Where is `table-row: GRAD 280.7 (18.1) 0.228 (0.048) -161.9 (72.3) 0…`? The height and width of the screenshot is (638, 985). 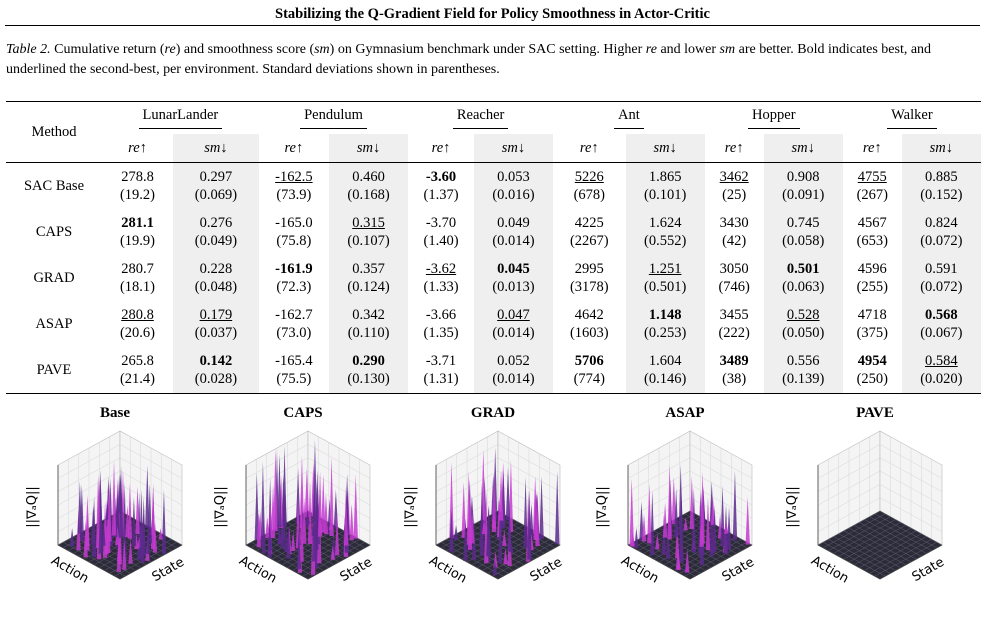 table-row: GRAD 280.7 (18.1) 0.228 (0.048) -161.9 (72.3) 0… is located at coordinates (493, 278).